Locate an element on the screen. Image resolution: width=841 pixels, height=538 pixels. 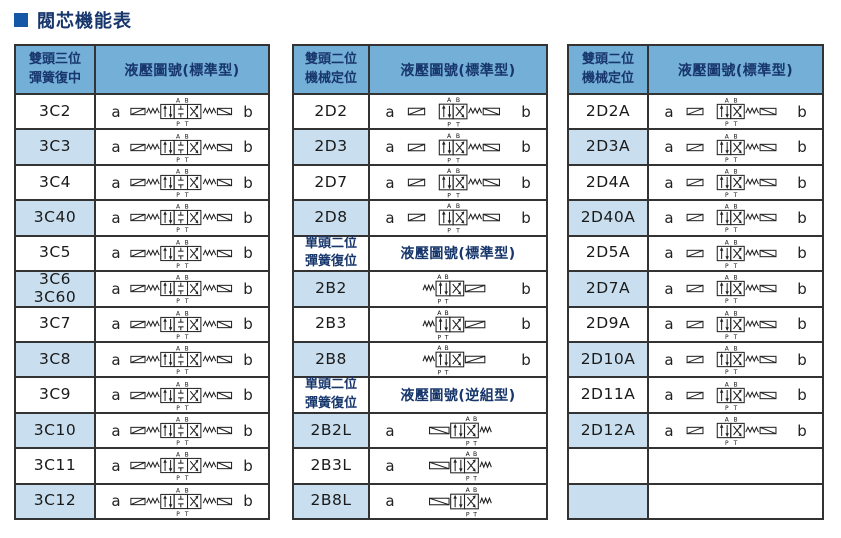
header-category-label: 單頭二位 彈簧復位 is located at coordinates (332, 394).